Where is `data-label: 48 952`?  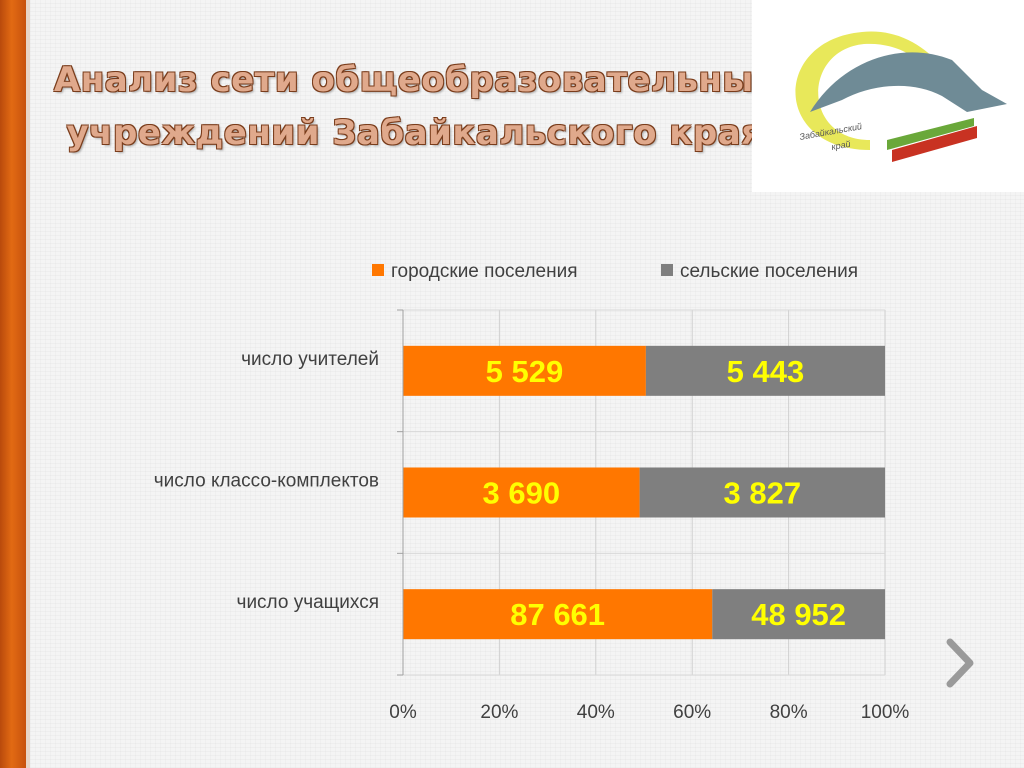
data-label: 48 952 is located at coordinates (798, 614).